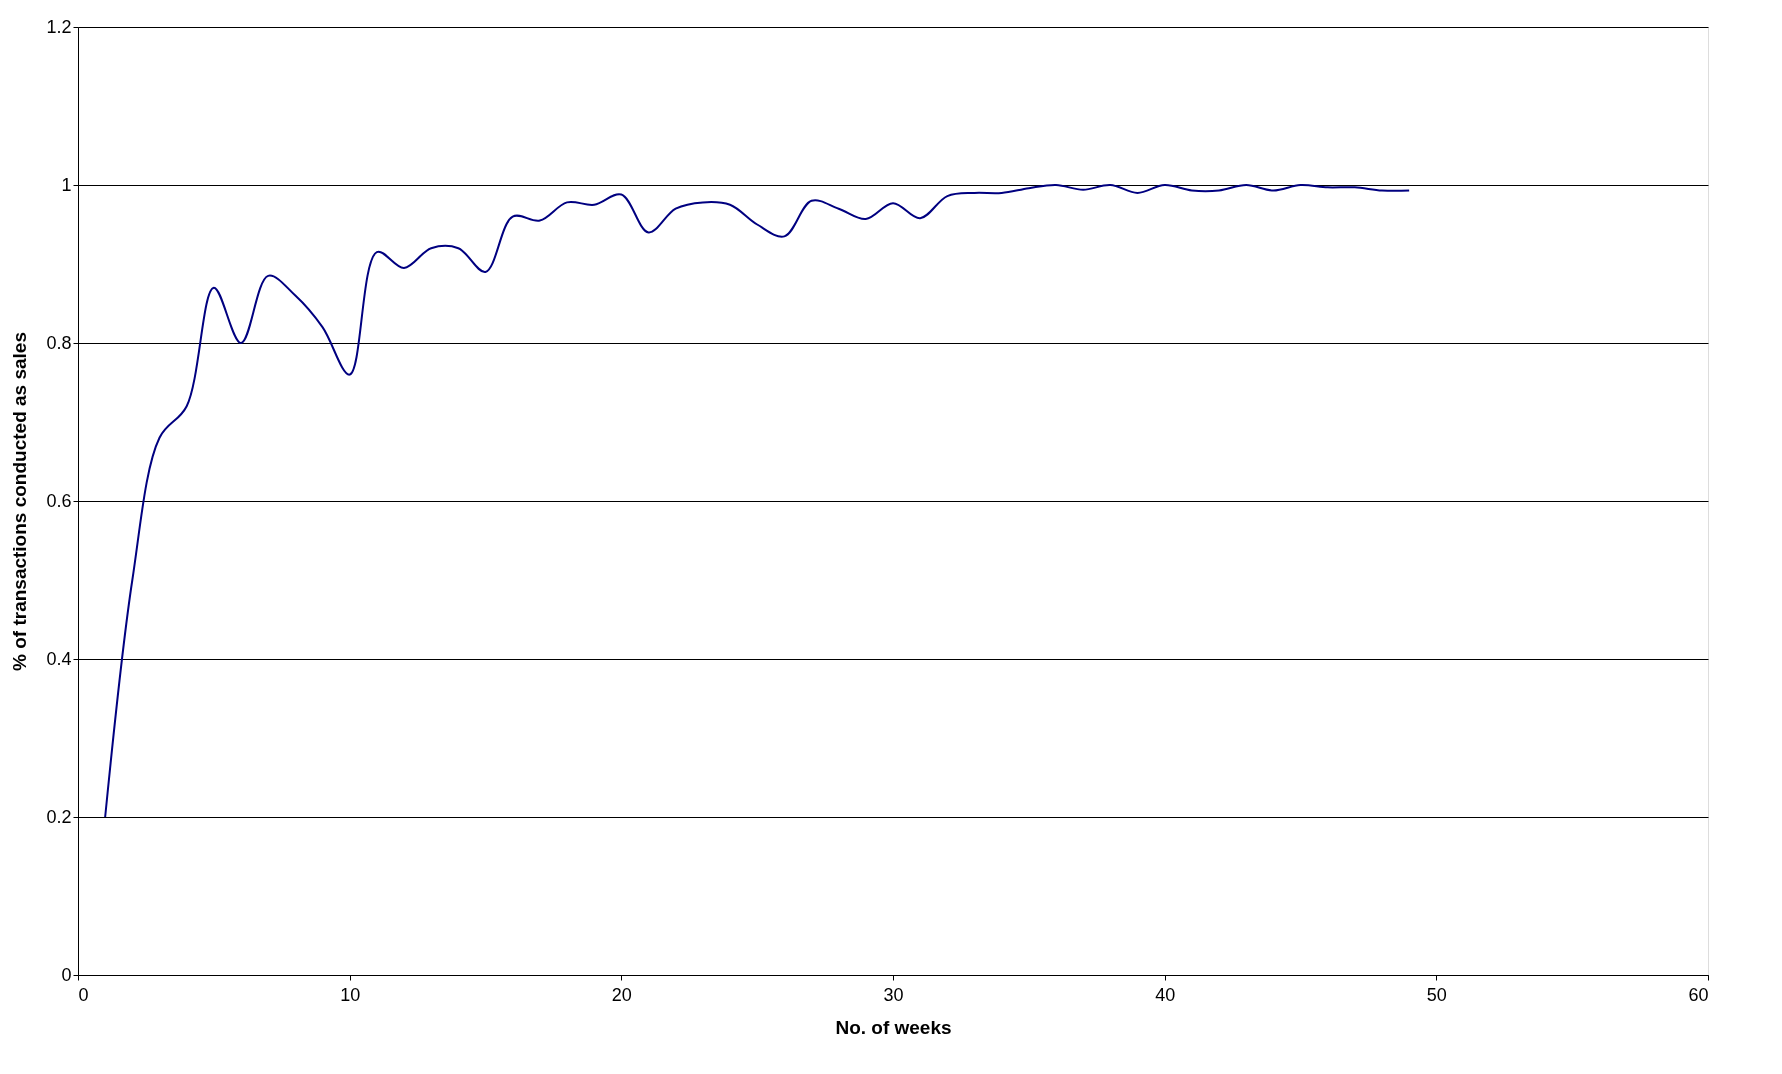 This screenshot has width=1782, height=1074. Describe the element at coordinates (59, 500) in the screenshot. I see `y-tick-label: 0.6` at that location.